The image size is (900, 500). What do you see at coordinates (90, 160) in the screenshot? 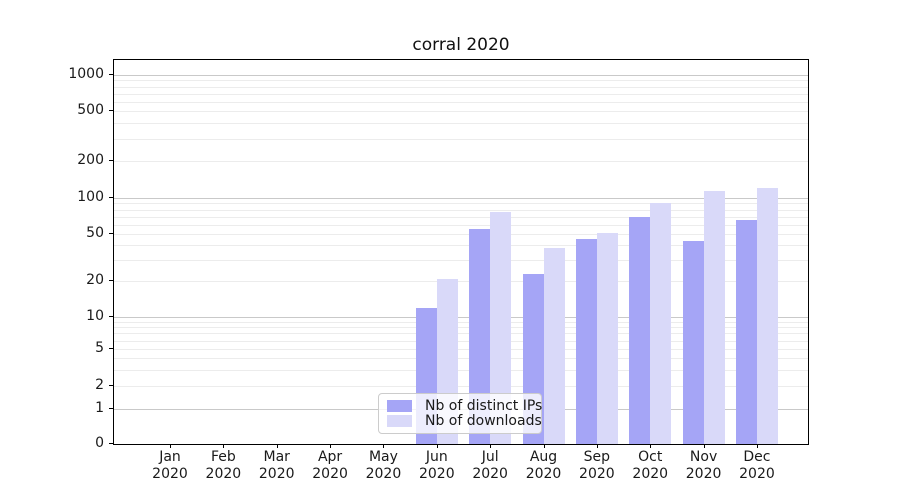
I see `y-tick-label-200: 200` at bounding box center [90, 160].